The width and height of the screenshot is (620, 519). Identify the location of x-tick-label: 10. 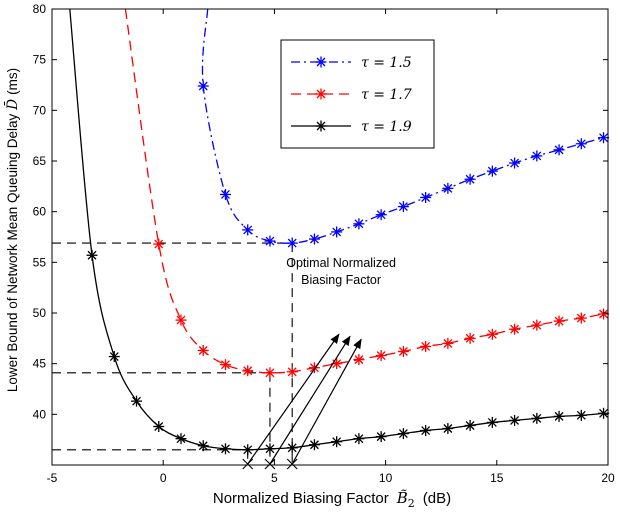
(386, 478).